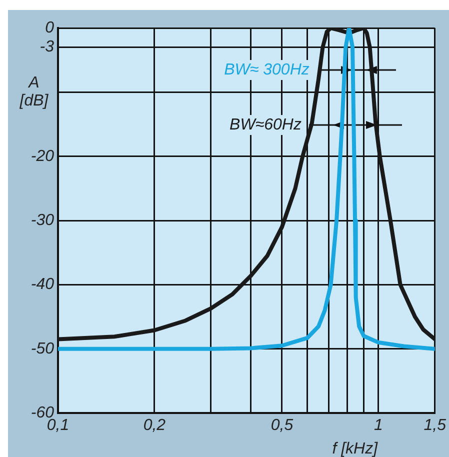 The height and width of the screenshot is (457, 449). Describe the element at coordinates (435, 425) in the screenshot. I see `x-tick-label: 1,5` at that location.